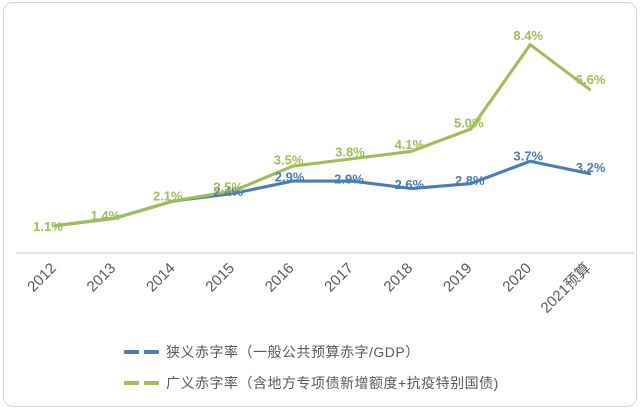 Image resolution: width=641 pixels, height=409 pixels. Describe the element at coordinates (228, 187) in the screenshot. I see `data-label: 2.5%` at that location.